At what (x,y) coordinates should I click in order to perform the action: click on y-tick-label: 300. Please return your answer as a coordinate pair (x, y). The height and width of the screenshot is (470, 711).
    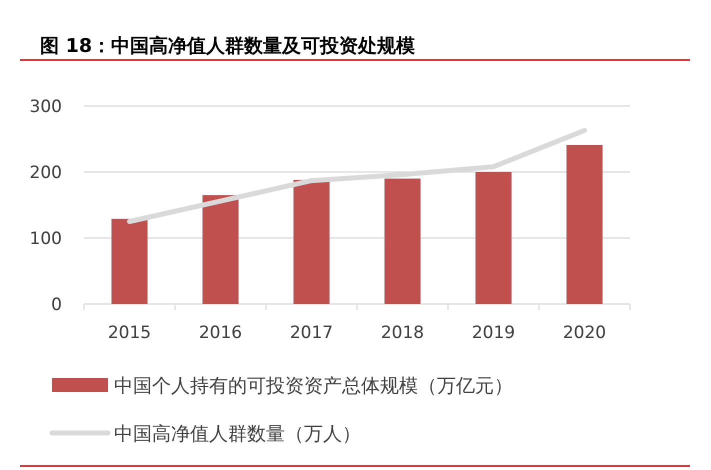
    Looking at the image, I should click on (46, 107).